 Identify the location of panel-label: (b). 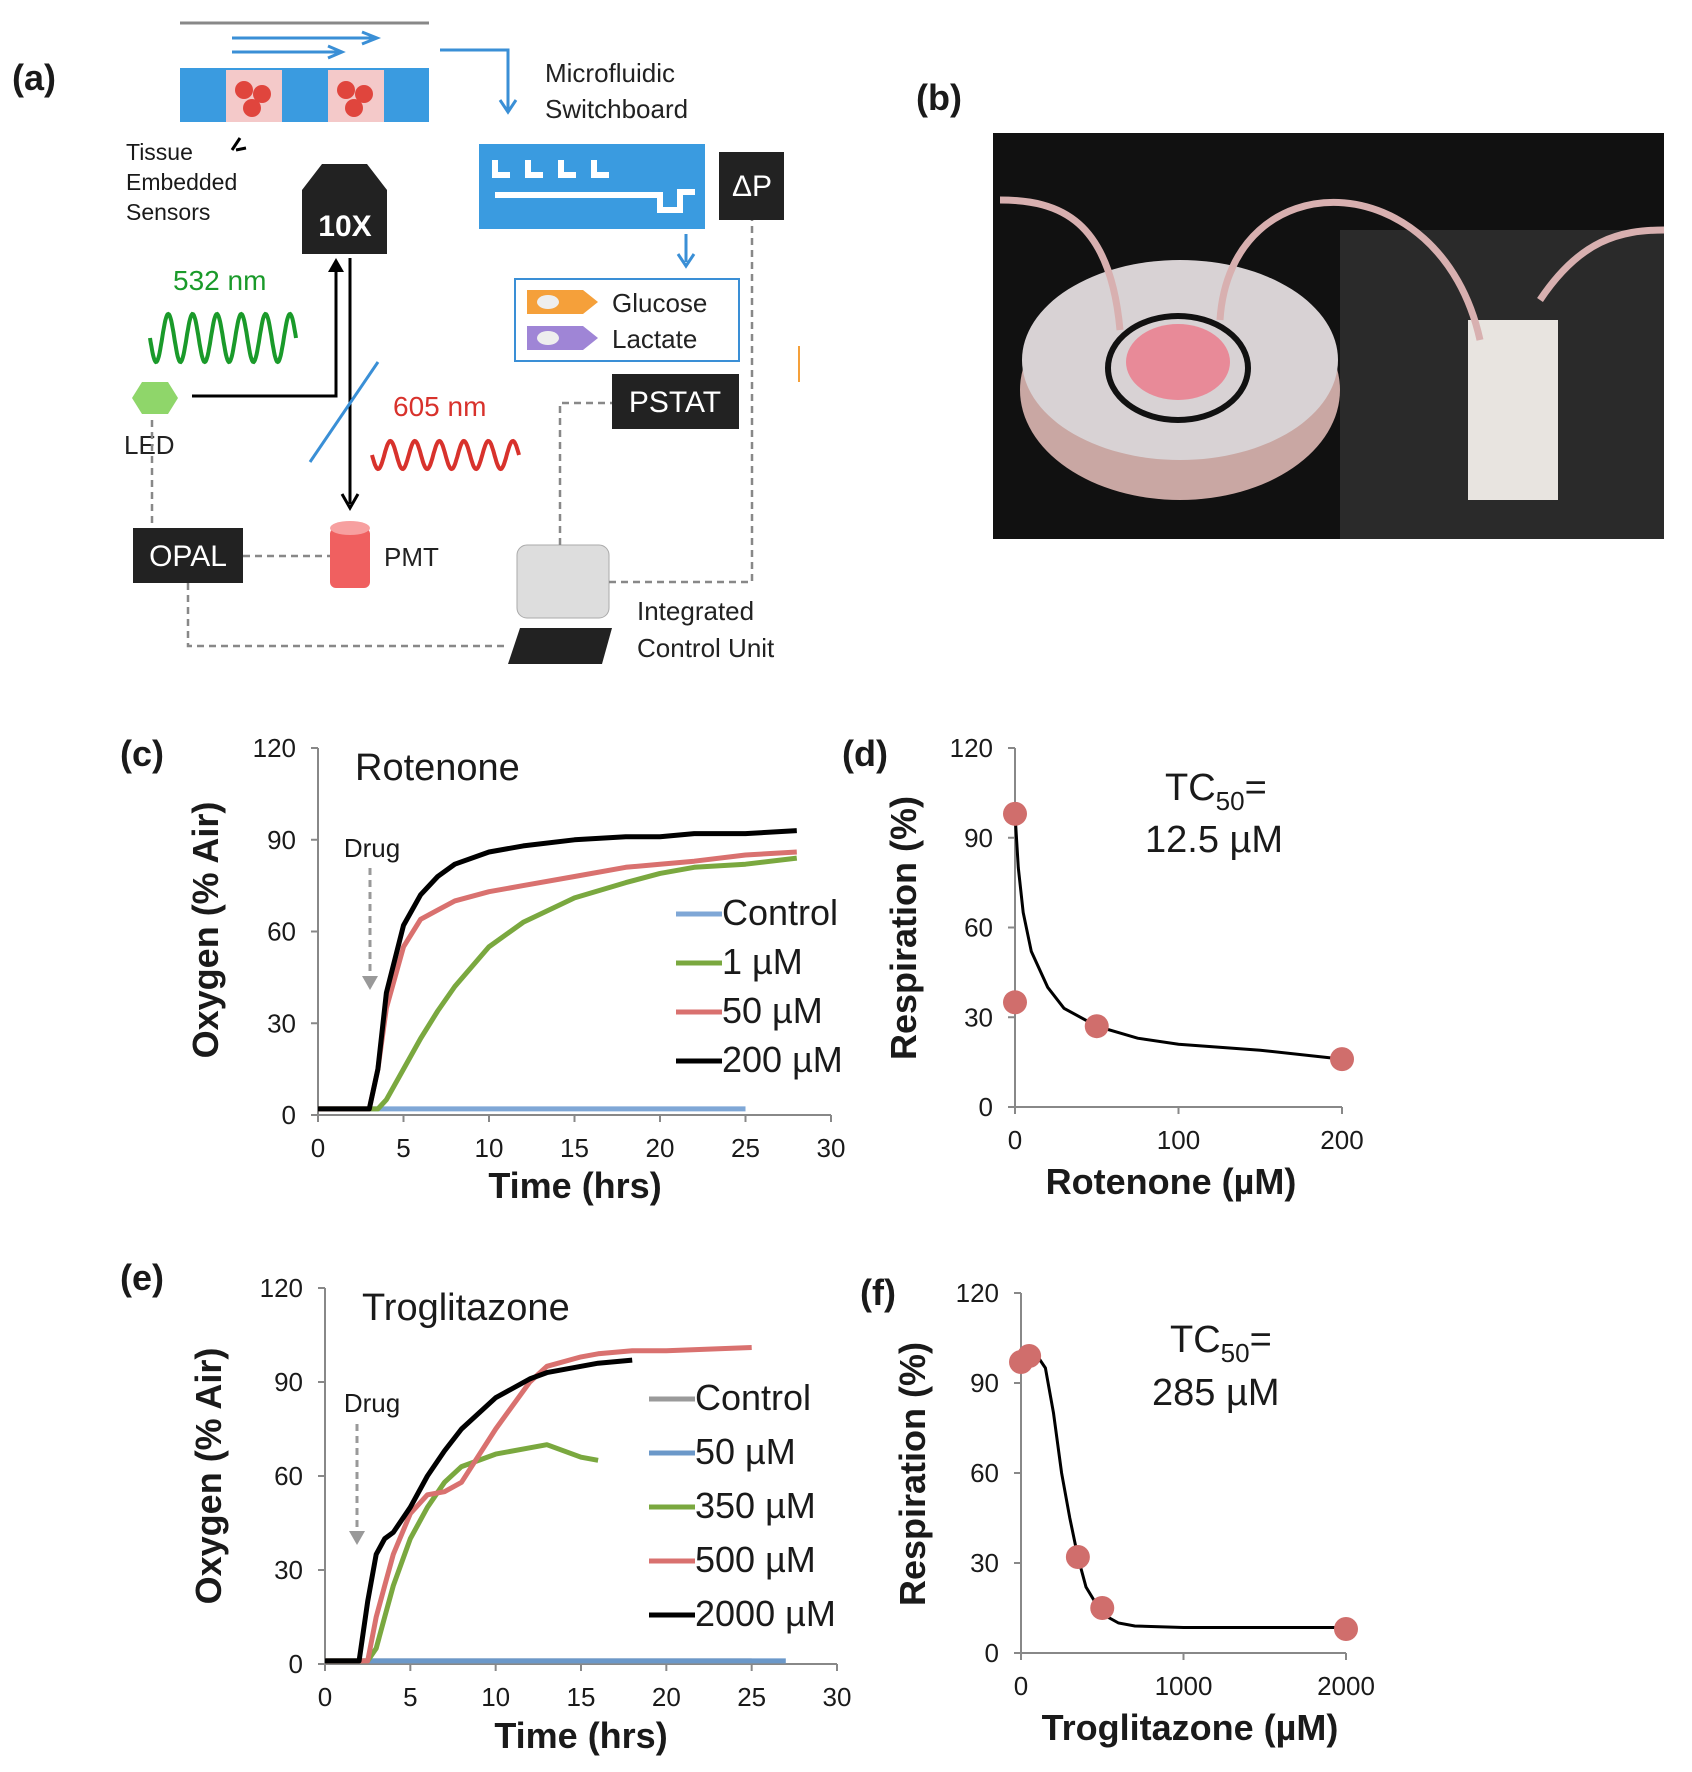
(939, 97).